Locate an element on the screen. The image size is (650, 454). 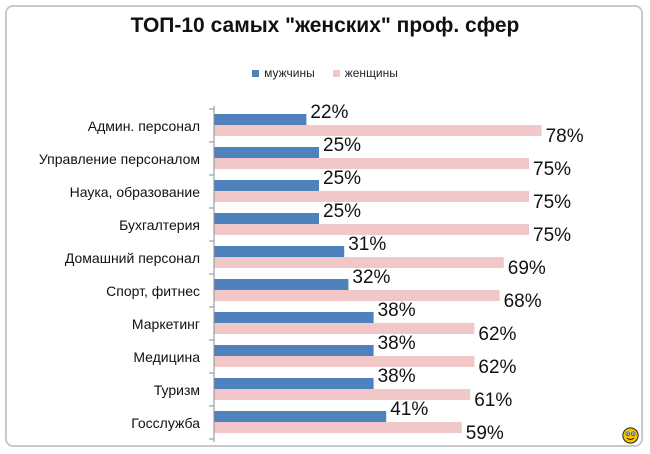
category-label: Госслужба is located at coordinates (165, 423).